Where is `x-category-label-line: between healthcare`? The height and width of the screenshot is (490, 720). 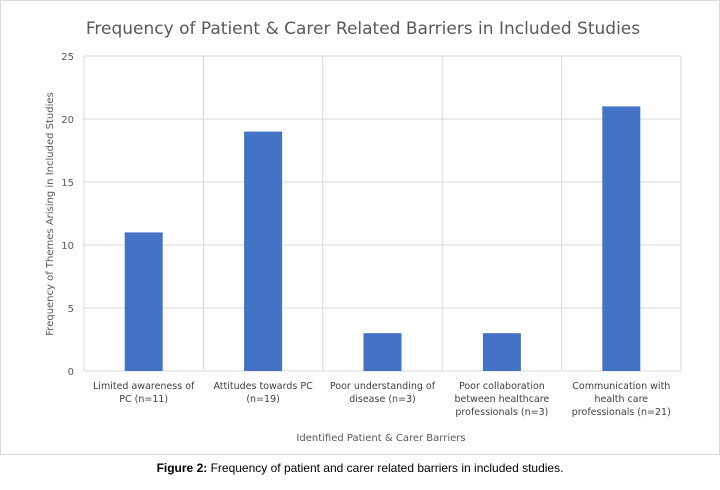 x-category-label-line: between healthcare is located at coordinates (502, 399).